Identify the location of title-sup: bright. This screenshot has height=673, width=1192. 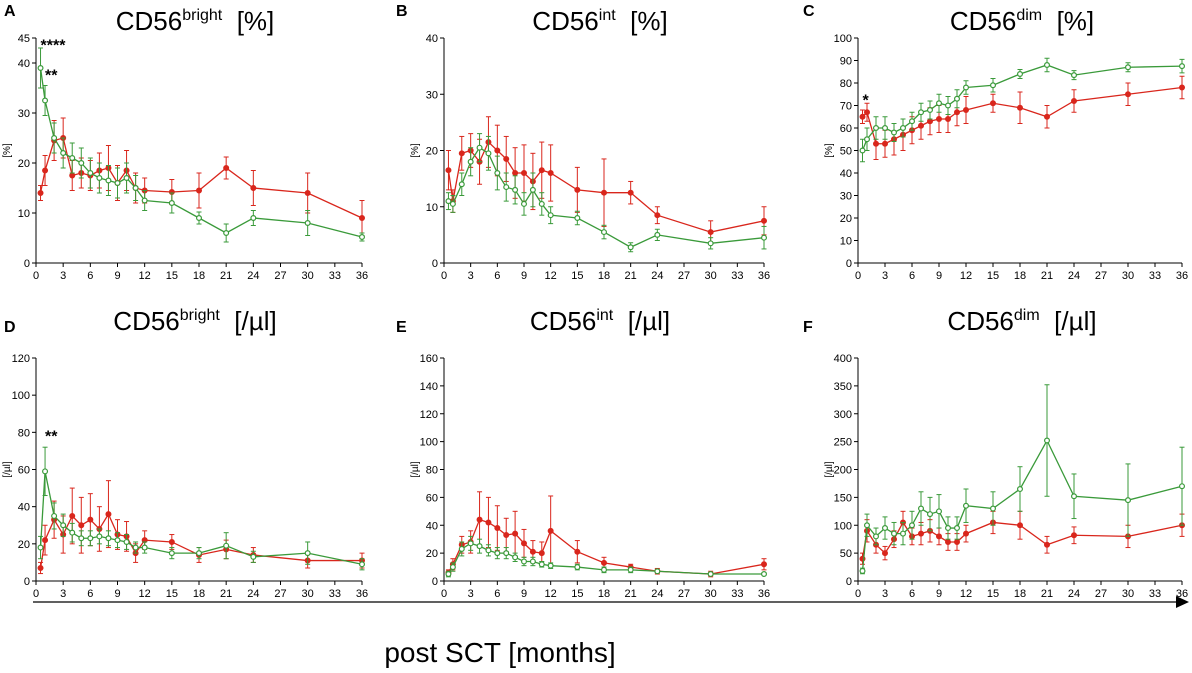
(200, 315).